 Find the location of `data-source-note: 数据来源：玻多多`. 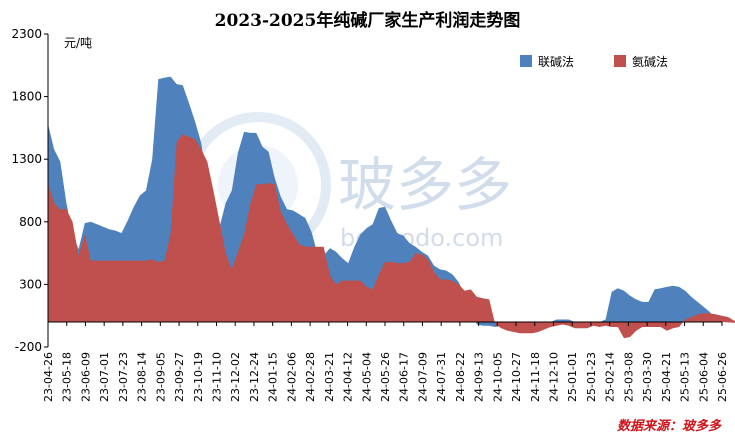

data-source-note: 数据来源：玻多多 is located at coordinates (668, 426).